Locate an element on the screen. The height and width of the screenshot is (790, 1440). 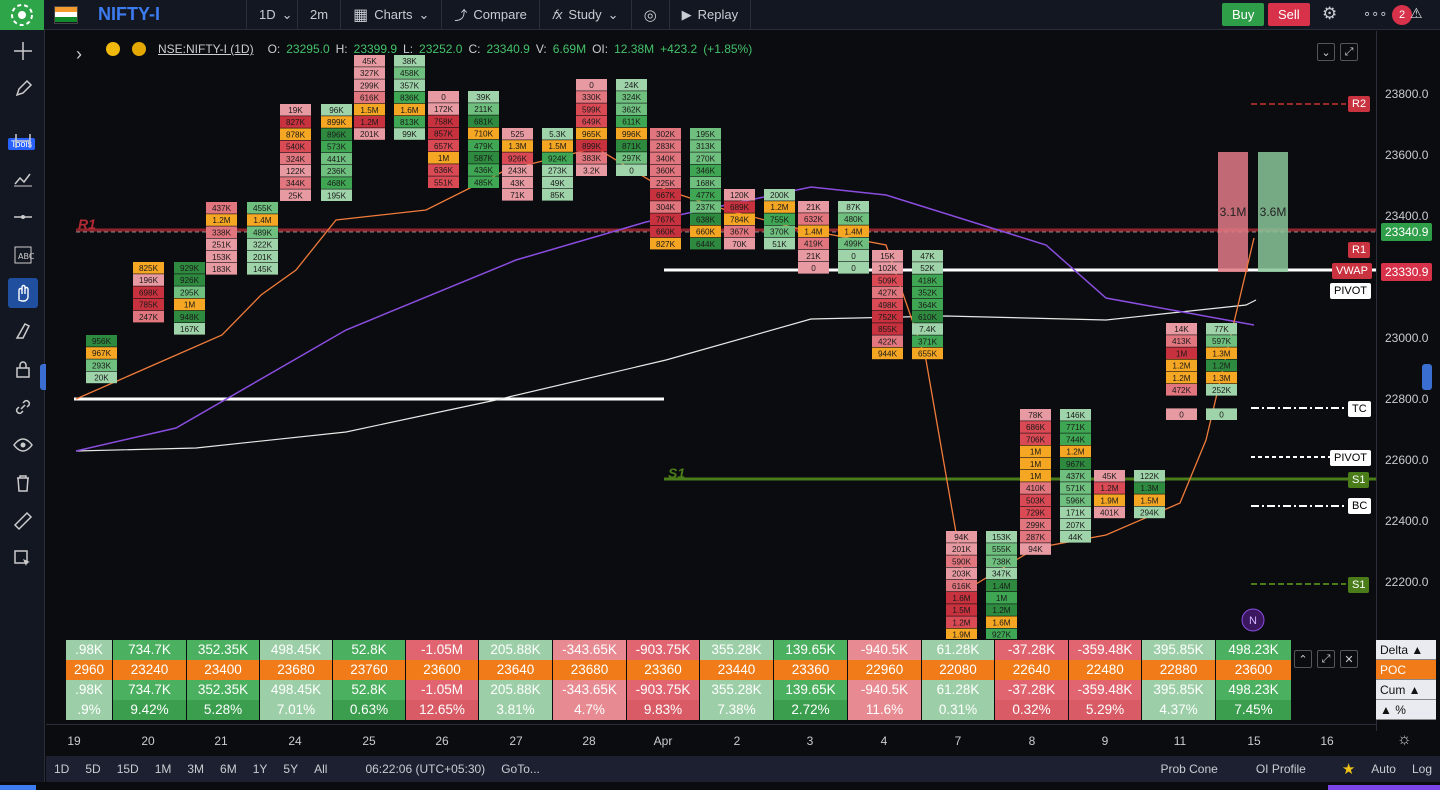
compare-button: ⤴ Compare is located at coordinates (490, 15).